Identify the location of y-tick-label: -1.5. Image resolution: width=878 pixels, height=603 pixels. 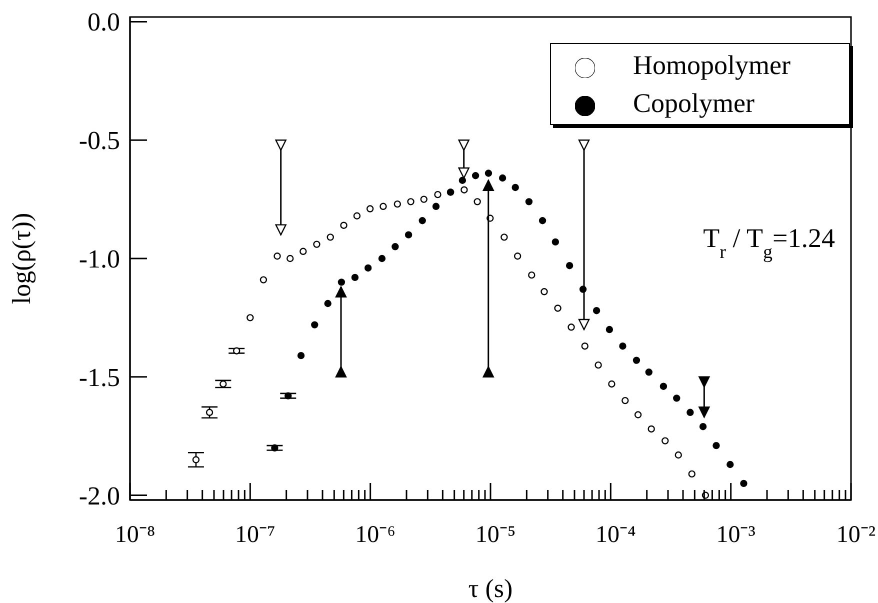
(99, 377).